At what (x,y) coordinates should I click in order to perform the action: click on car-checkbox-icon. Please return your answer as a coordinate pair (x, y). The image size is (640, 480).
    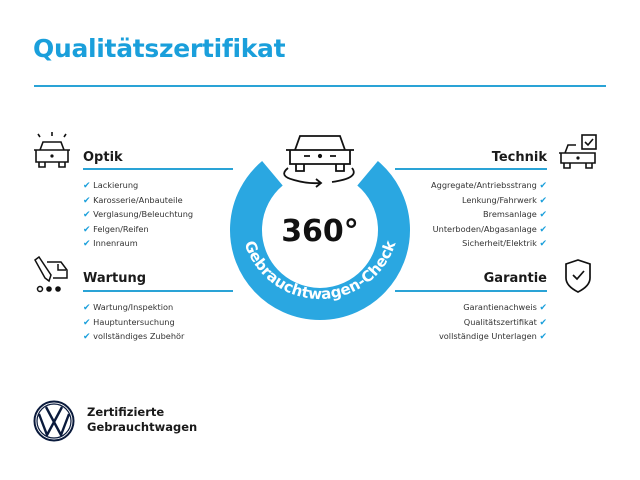
    Looking at the image, I should click on (578, 151).